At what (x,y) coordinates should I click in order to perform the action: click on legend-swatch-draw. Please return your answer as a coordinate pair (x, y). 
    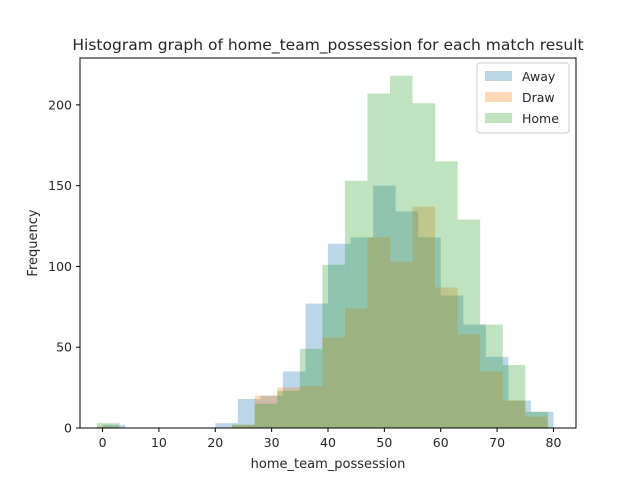
    Looking at the image, I should click on (498, 97).